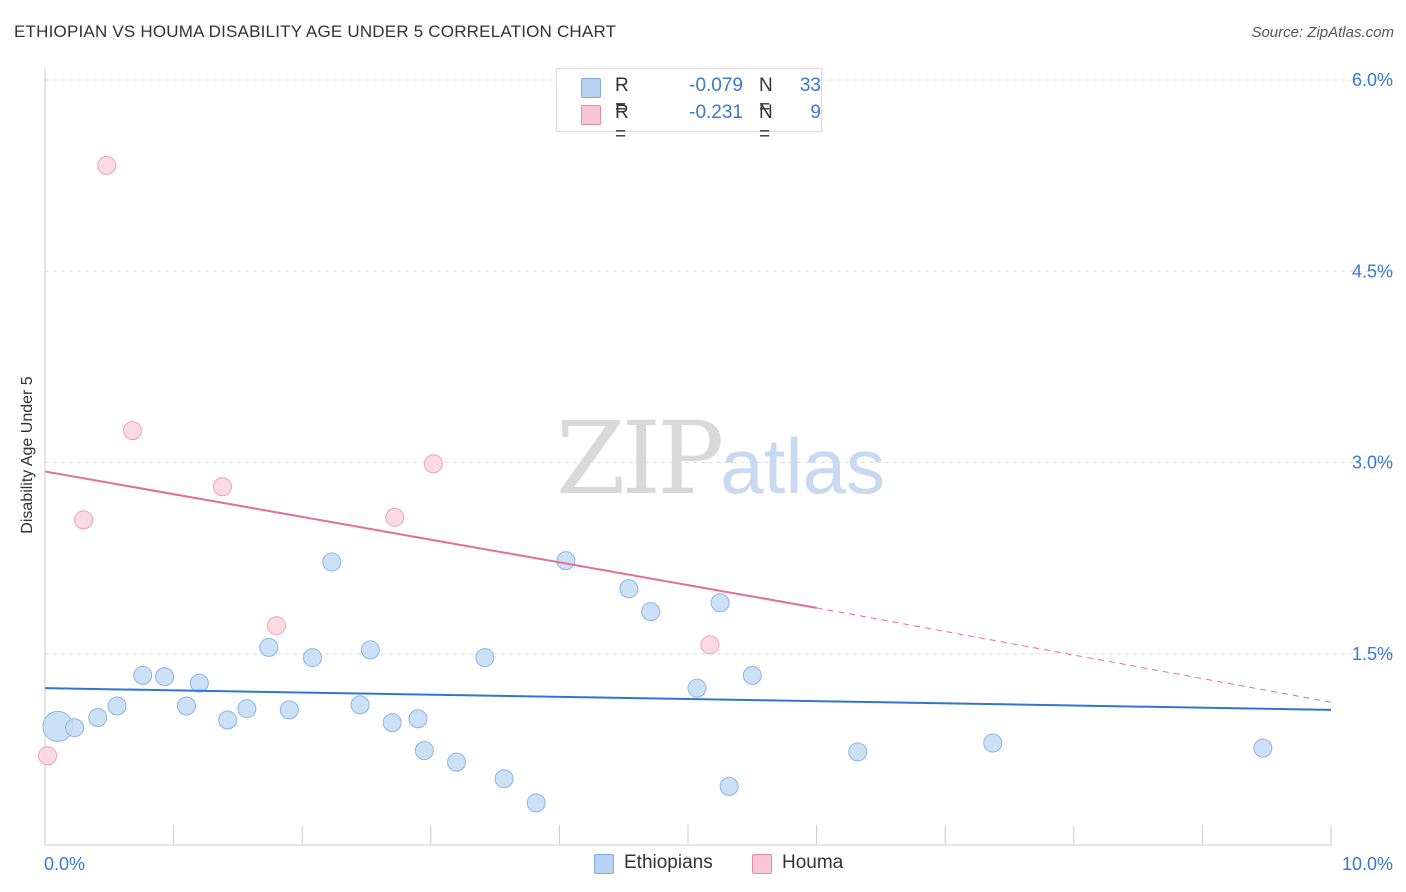 This screenshot has height=892, width=1406. Describe the element at coordinates (430, 539) in the screenshot. I see `houma-trendline` at that location.